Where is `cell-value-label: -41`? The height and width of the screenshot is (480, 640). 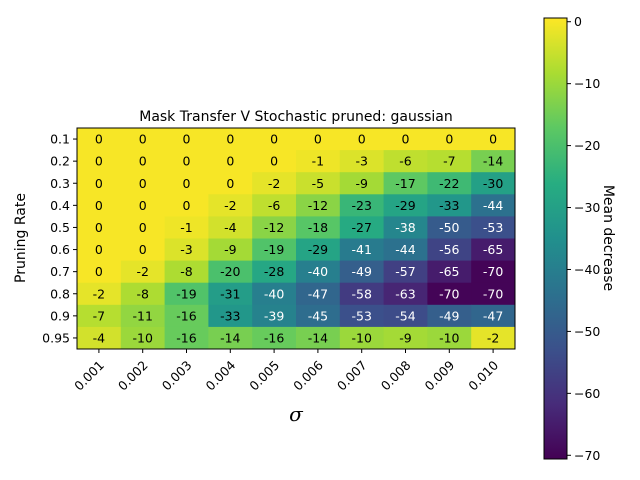
cell-value-label: -41 is located at coordinates (361, 249).